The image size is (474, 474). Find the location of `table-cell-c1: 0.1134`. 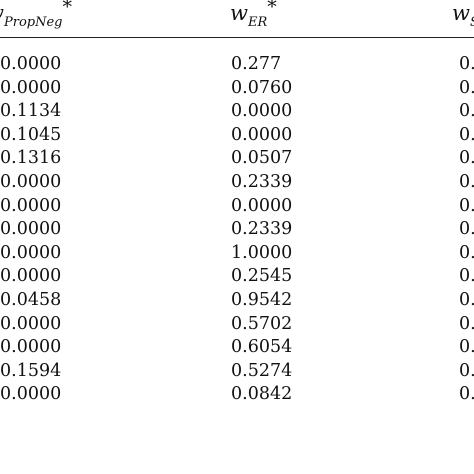

table-cell-c1: 0.1134 is located at coordinates (31, 111).